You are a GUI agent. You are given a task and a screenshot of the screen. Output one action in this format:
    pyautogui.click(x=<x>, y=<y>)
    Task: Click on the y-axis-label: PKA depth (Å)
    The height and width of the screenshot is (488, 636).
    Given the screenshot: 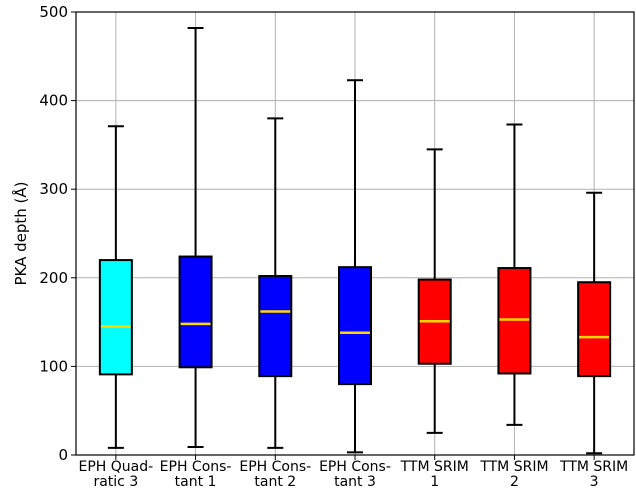 What is the action you would take?
    pyautogui.click(x=20, y=233)
    